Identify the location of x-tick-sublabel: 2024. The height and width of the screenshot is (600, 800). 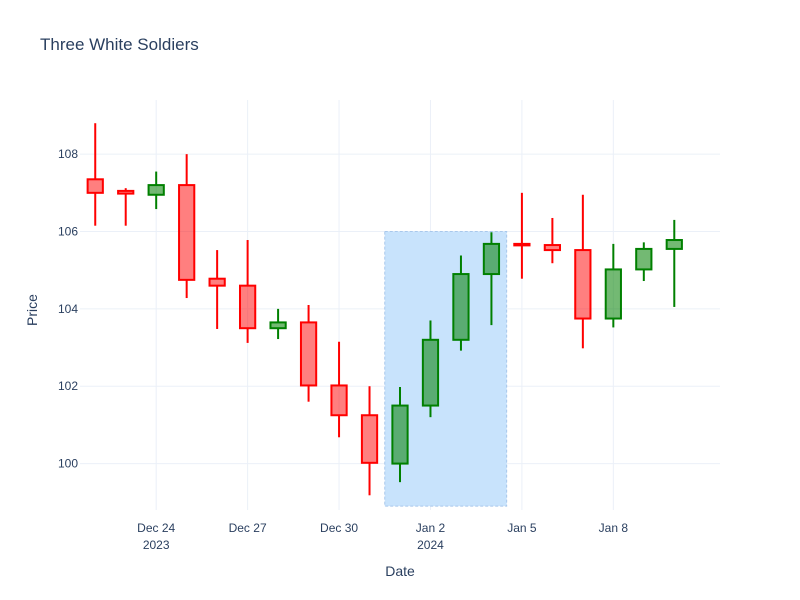
(430, 545).